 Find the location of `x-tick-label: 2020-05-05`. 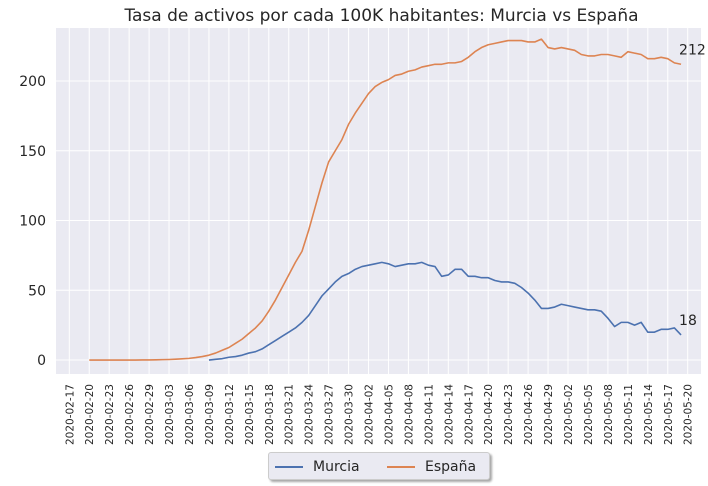

x-tick-label: 2020-05-05 is located at coordinates (589, 414).